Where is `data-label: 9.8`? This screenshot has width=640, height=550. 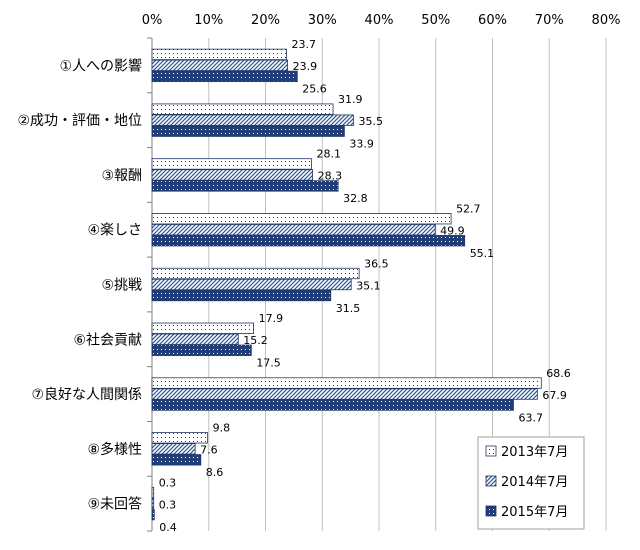
data-label: 9.8 is located at coordinates (222, 428).